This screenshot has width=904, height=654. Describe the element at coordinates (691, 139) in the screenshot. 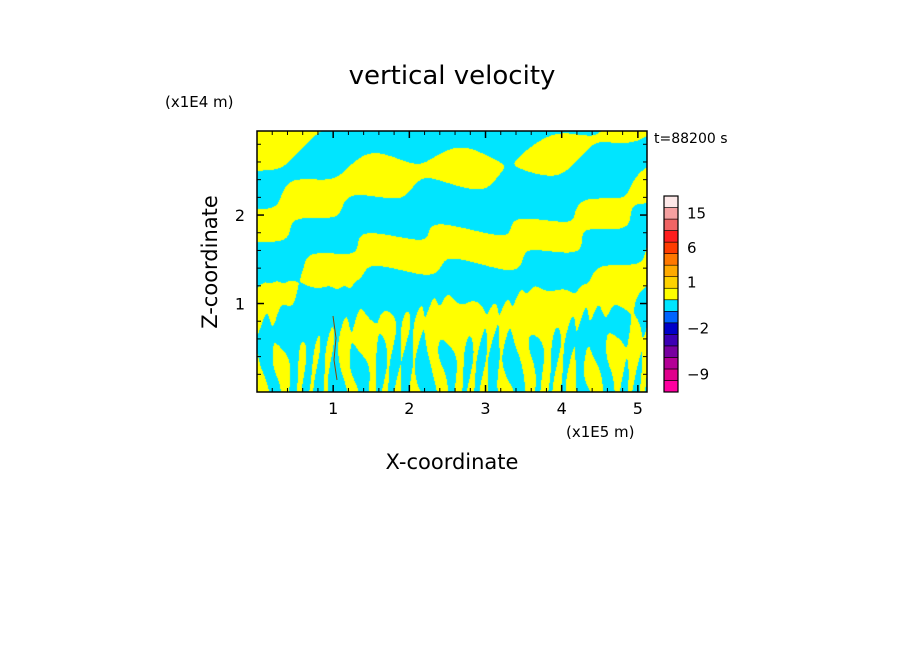

I see `time-label: t=88200 s` at that location.